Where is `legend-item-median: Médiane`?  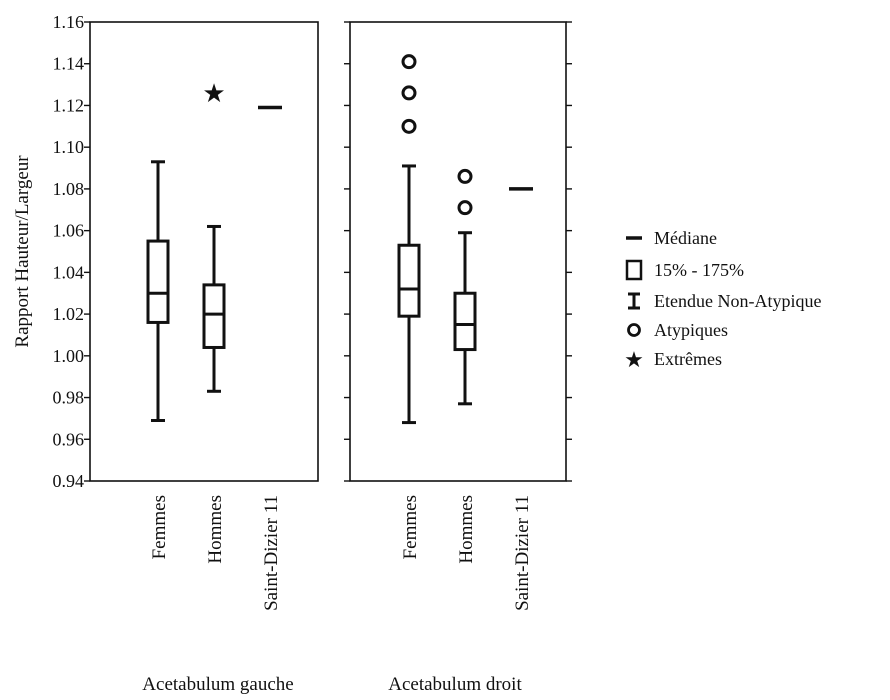
legend-item-median: Médiane is located at coordinates (671, 238).